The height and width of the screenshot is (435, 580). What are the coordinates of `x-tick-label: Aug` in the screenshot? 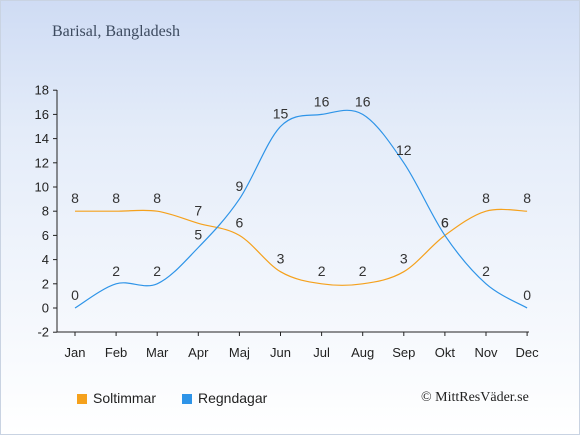 It's located at (362, 352).